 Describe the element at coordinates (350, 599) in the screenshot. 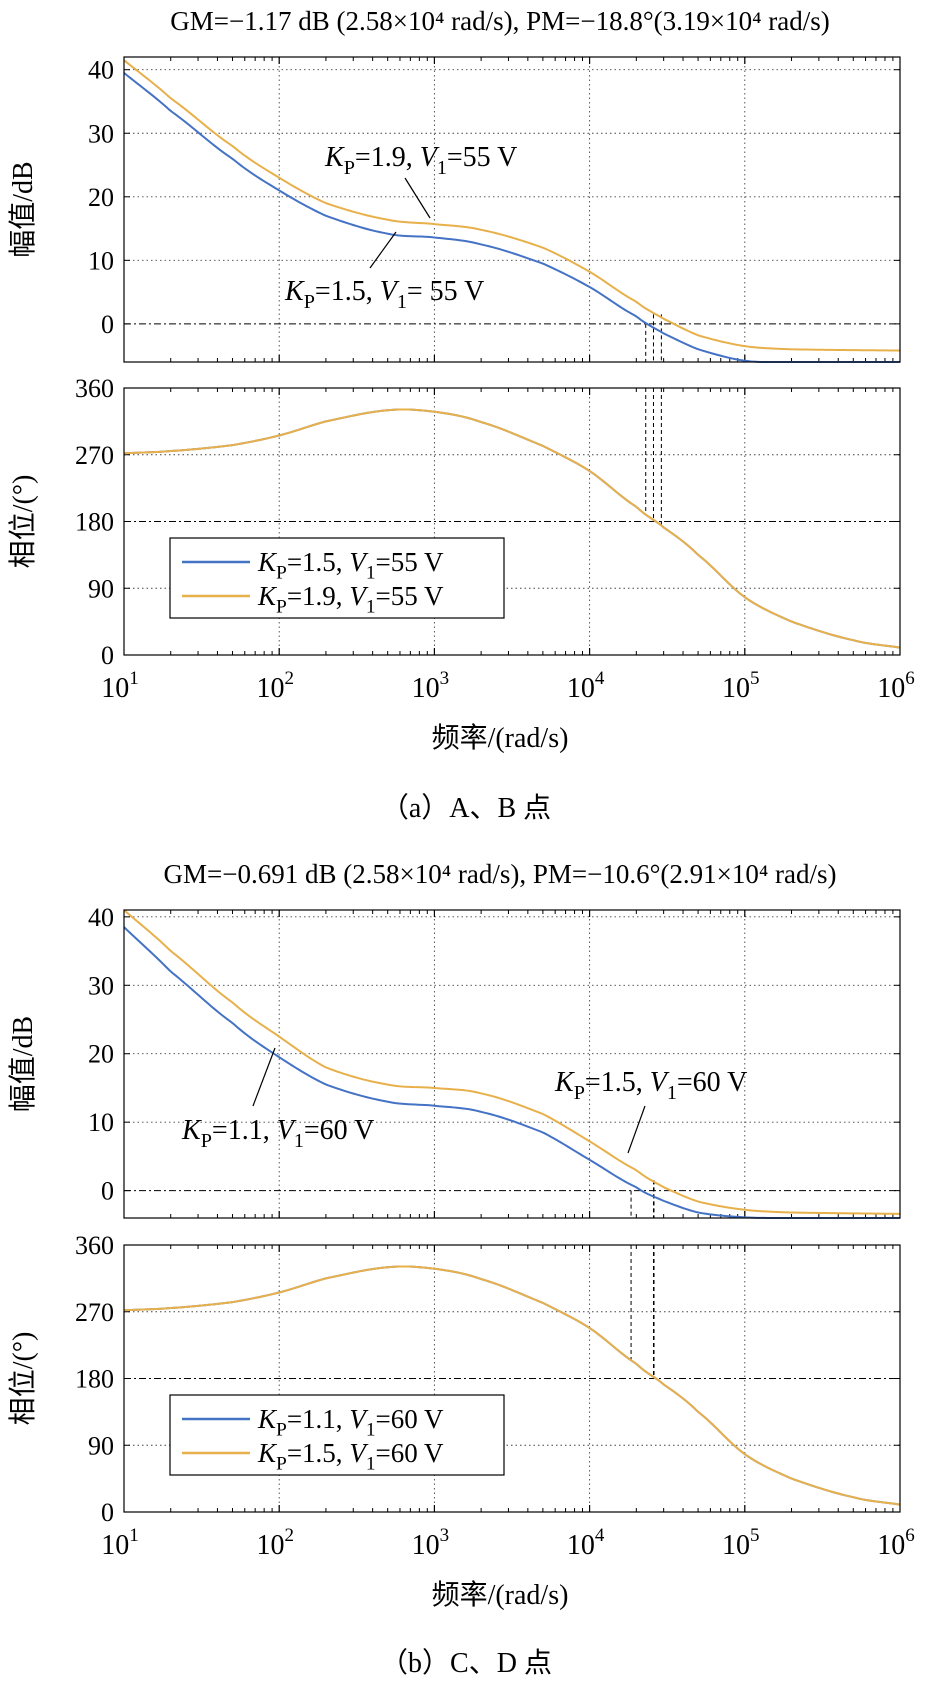

I see `legend-label: KP=1.9, V1=55 V` at that location.